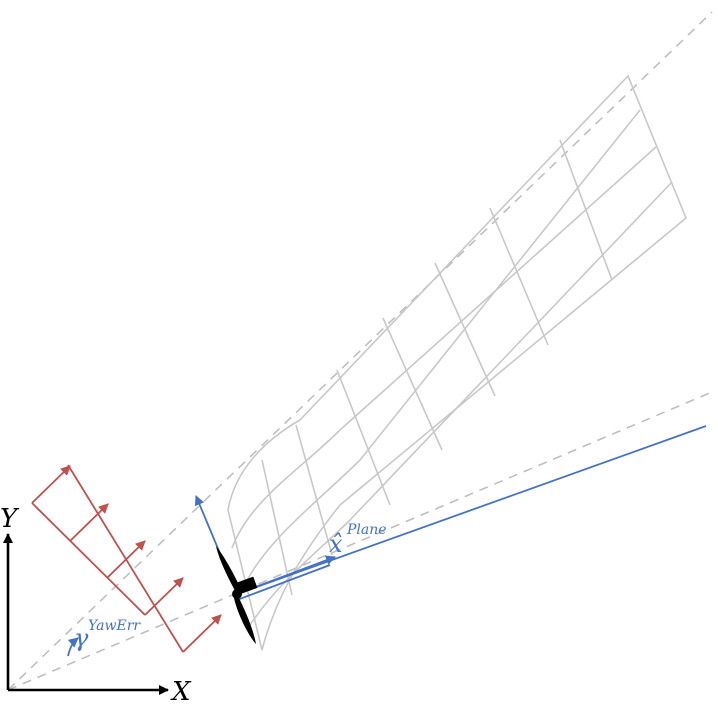  Describe the element at coordinates (114, 626) in the screenshot. I see `yaw-error-superscript: YawErr` at that location.